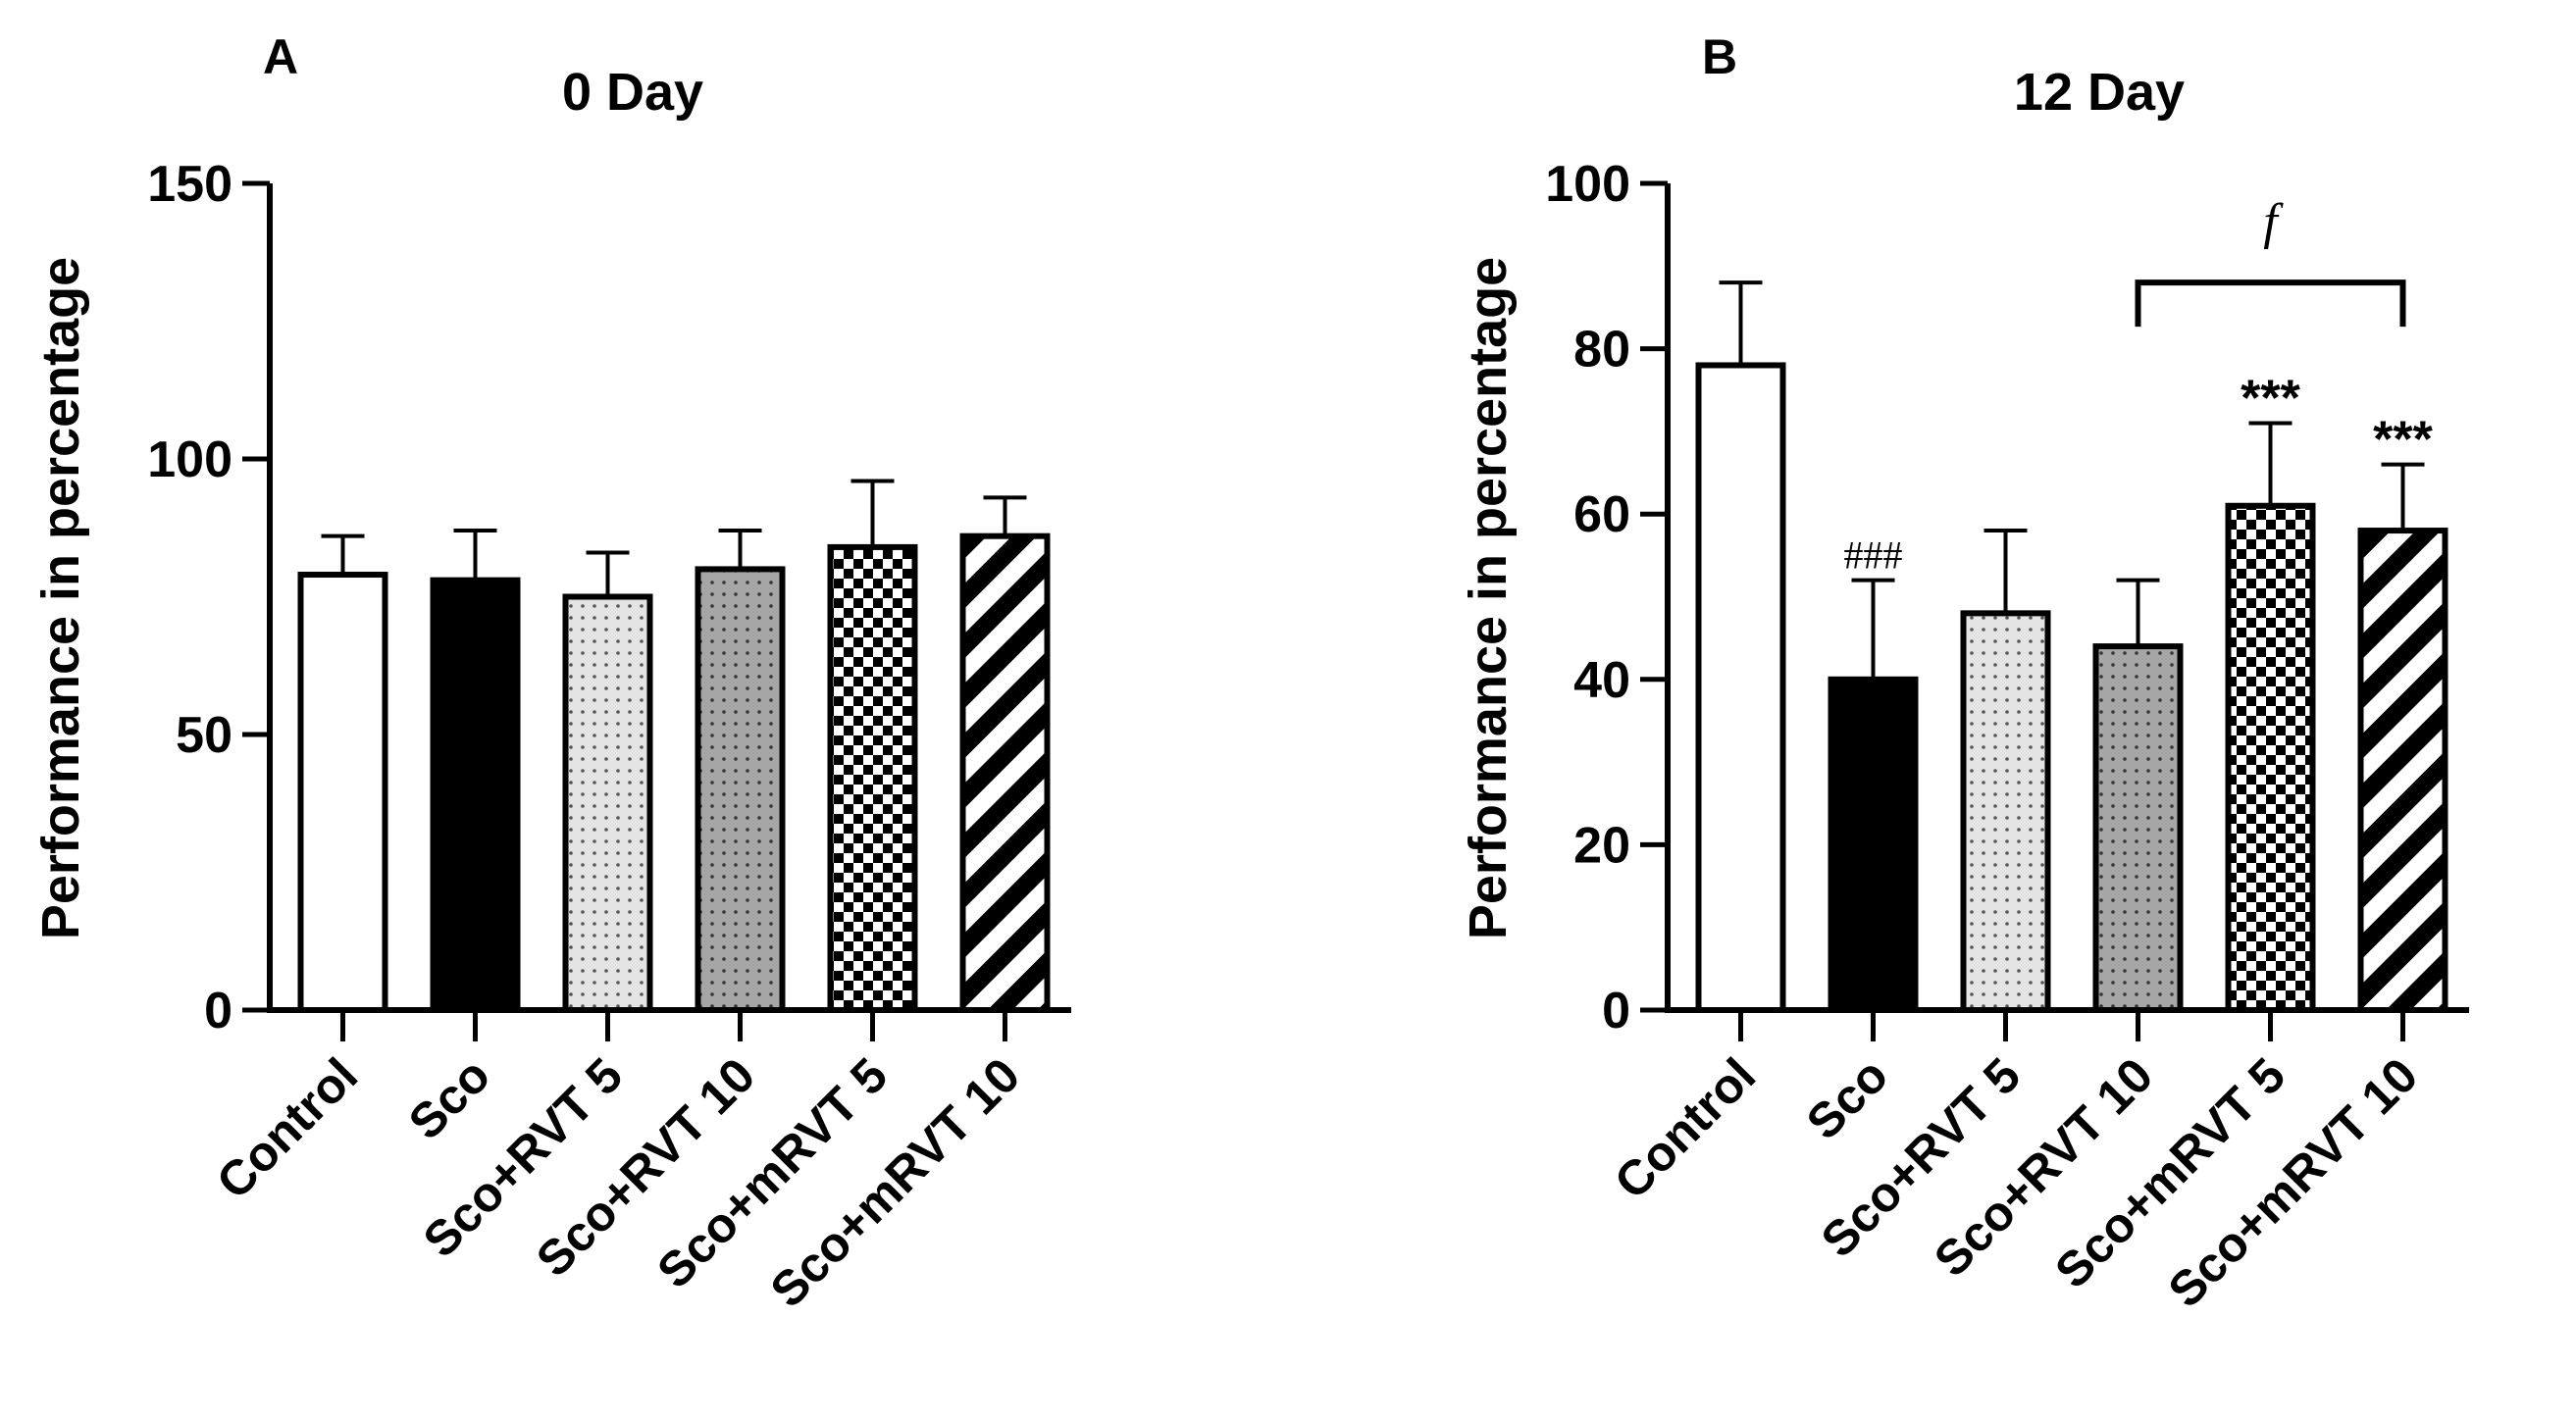  I want to click on y-tick-label: 60, so click(1601, 514).